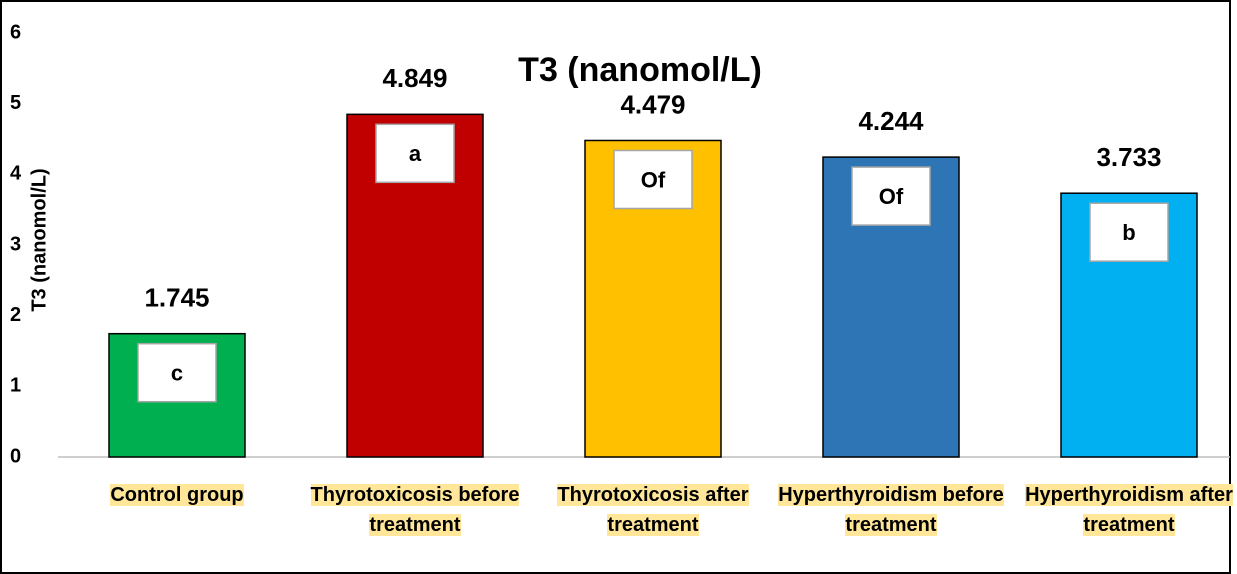  I want to click on x-tick-label-box: Control group, so click(177, 495).